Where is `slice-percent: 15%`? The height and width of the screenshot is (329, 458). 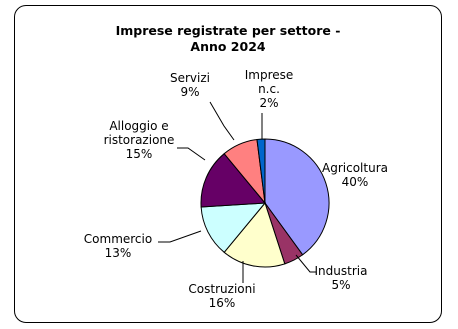 slice-percent: 15% is located at coordinates (139, 154).